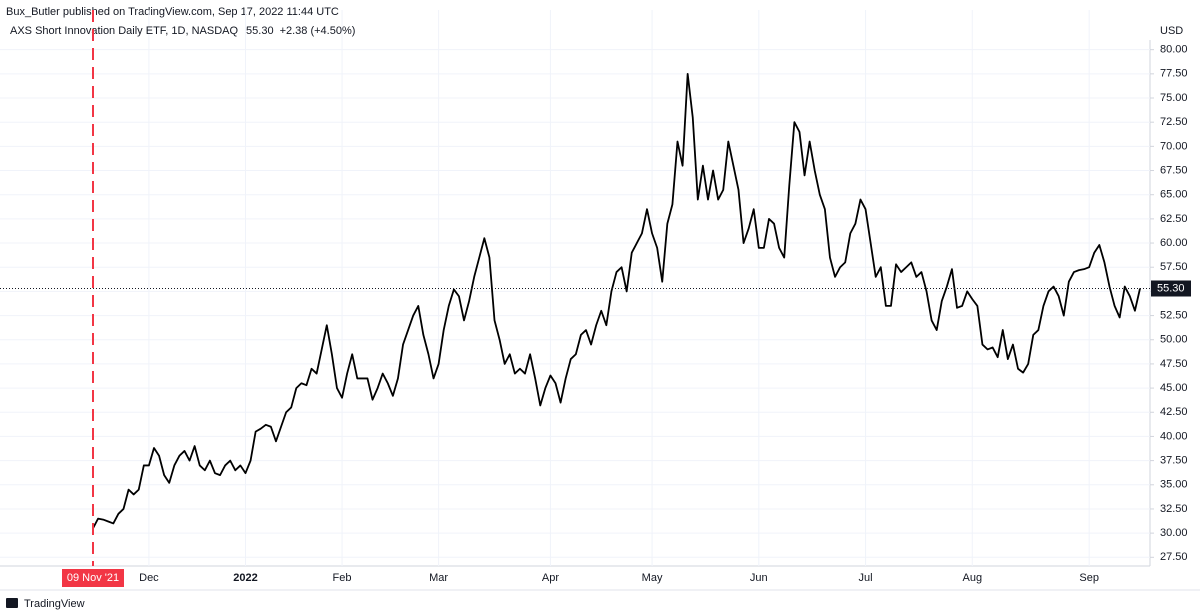 This screenshot has width=1200, height=616. What do you see at coordinates (1174, 50) in the screenshot?
I see `y-tick-label: 80.00` at bounding box center [1174, 50].